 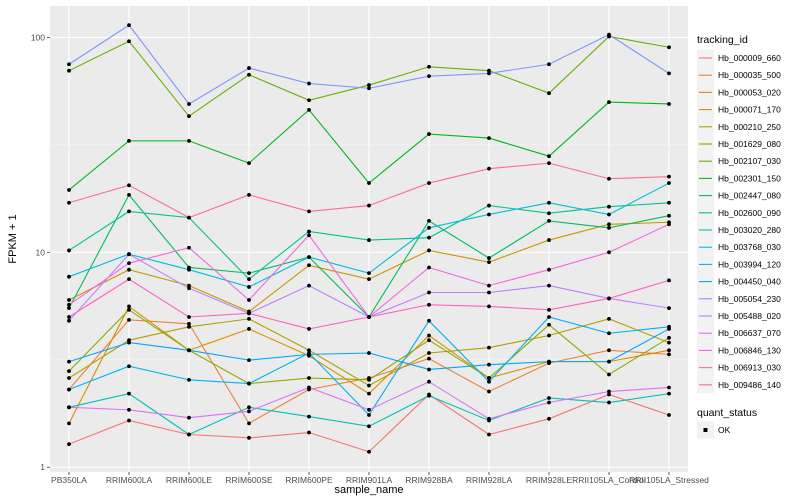 I want to click on legend-label: Hb_003768_030, so click(x=749, y=247).